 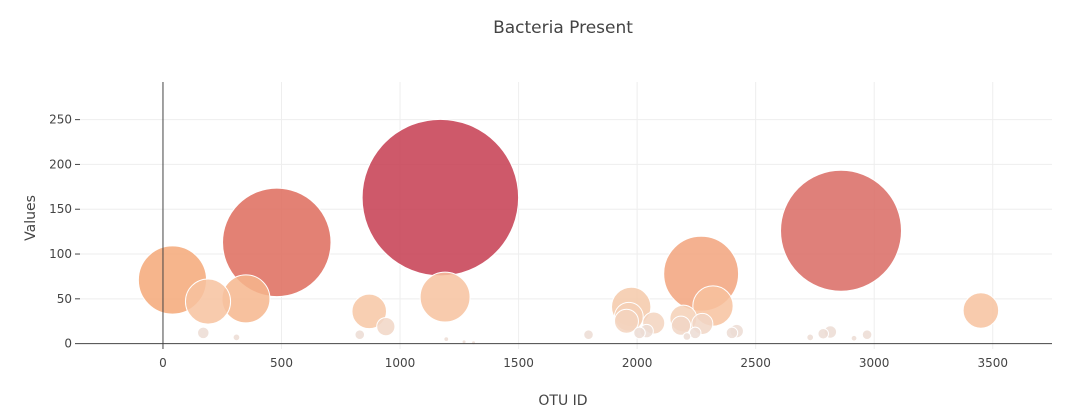 I want to click on chart-title: Bacteria Present, so click(x=563, y=28).